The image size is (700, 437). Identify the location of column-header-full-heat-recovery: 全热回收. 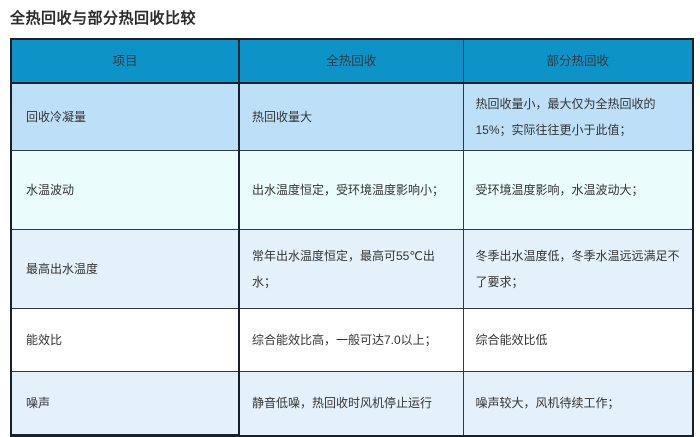
(351, 61).